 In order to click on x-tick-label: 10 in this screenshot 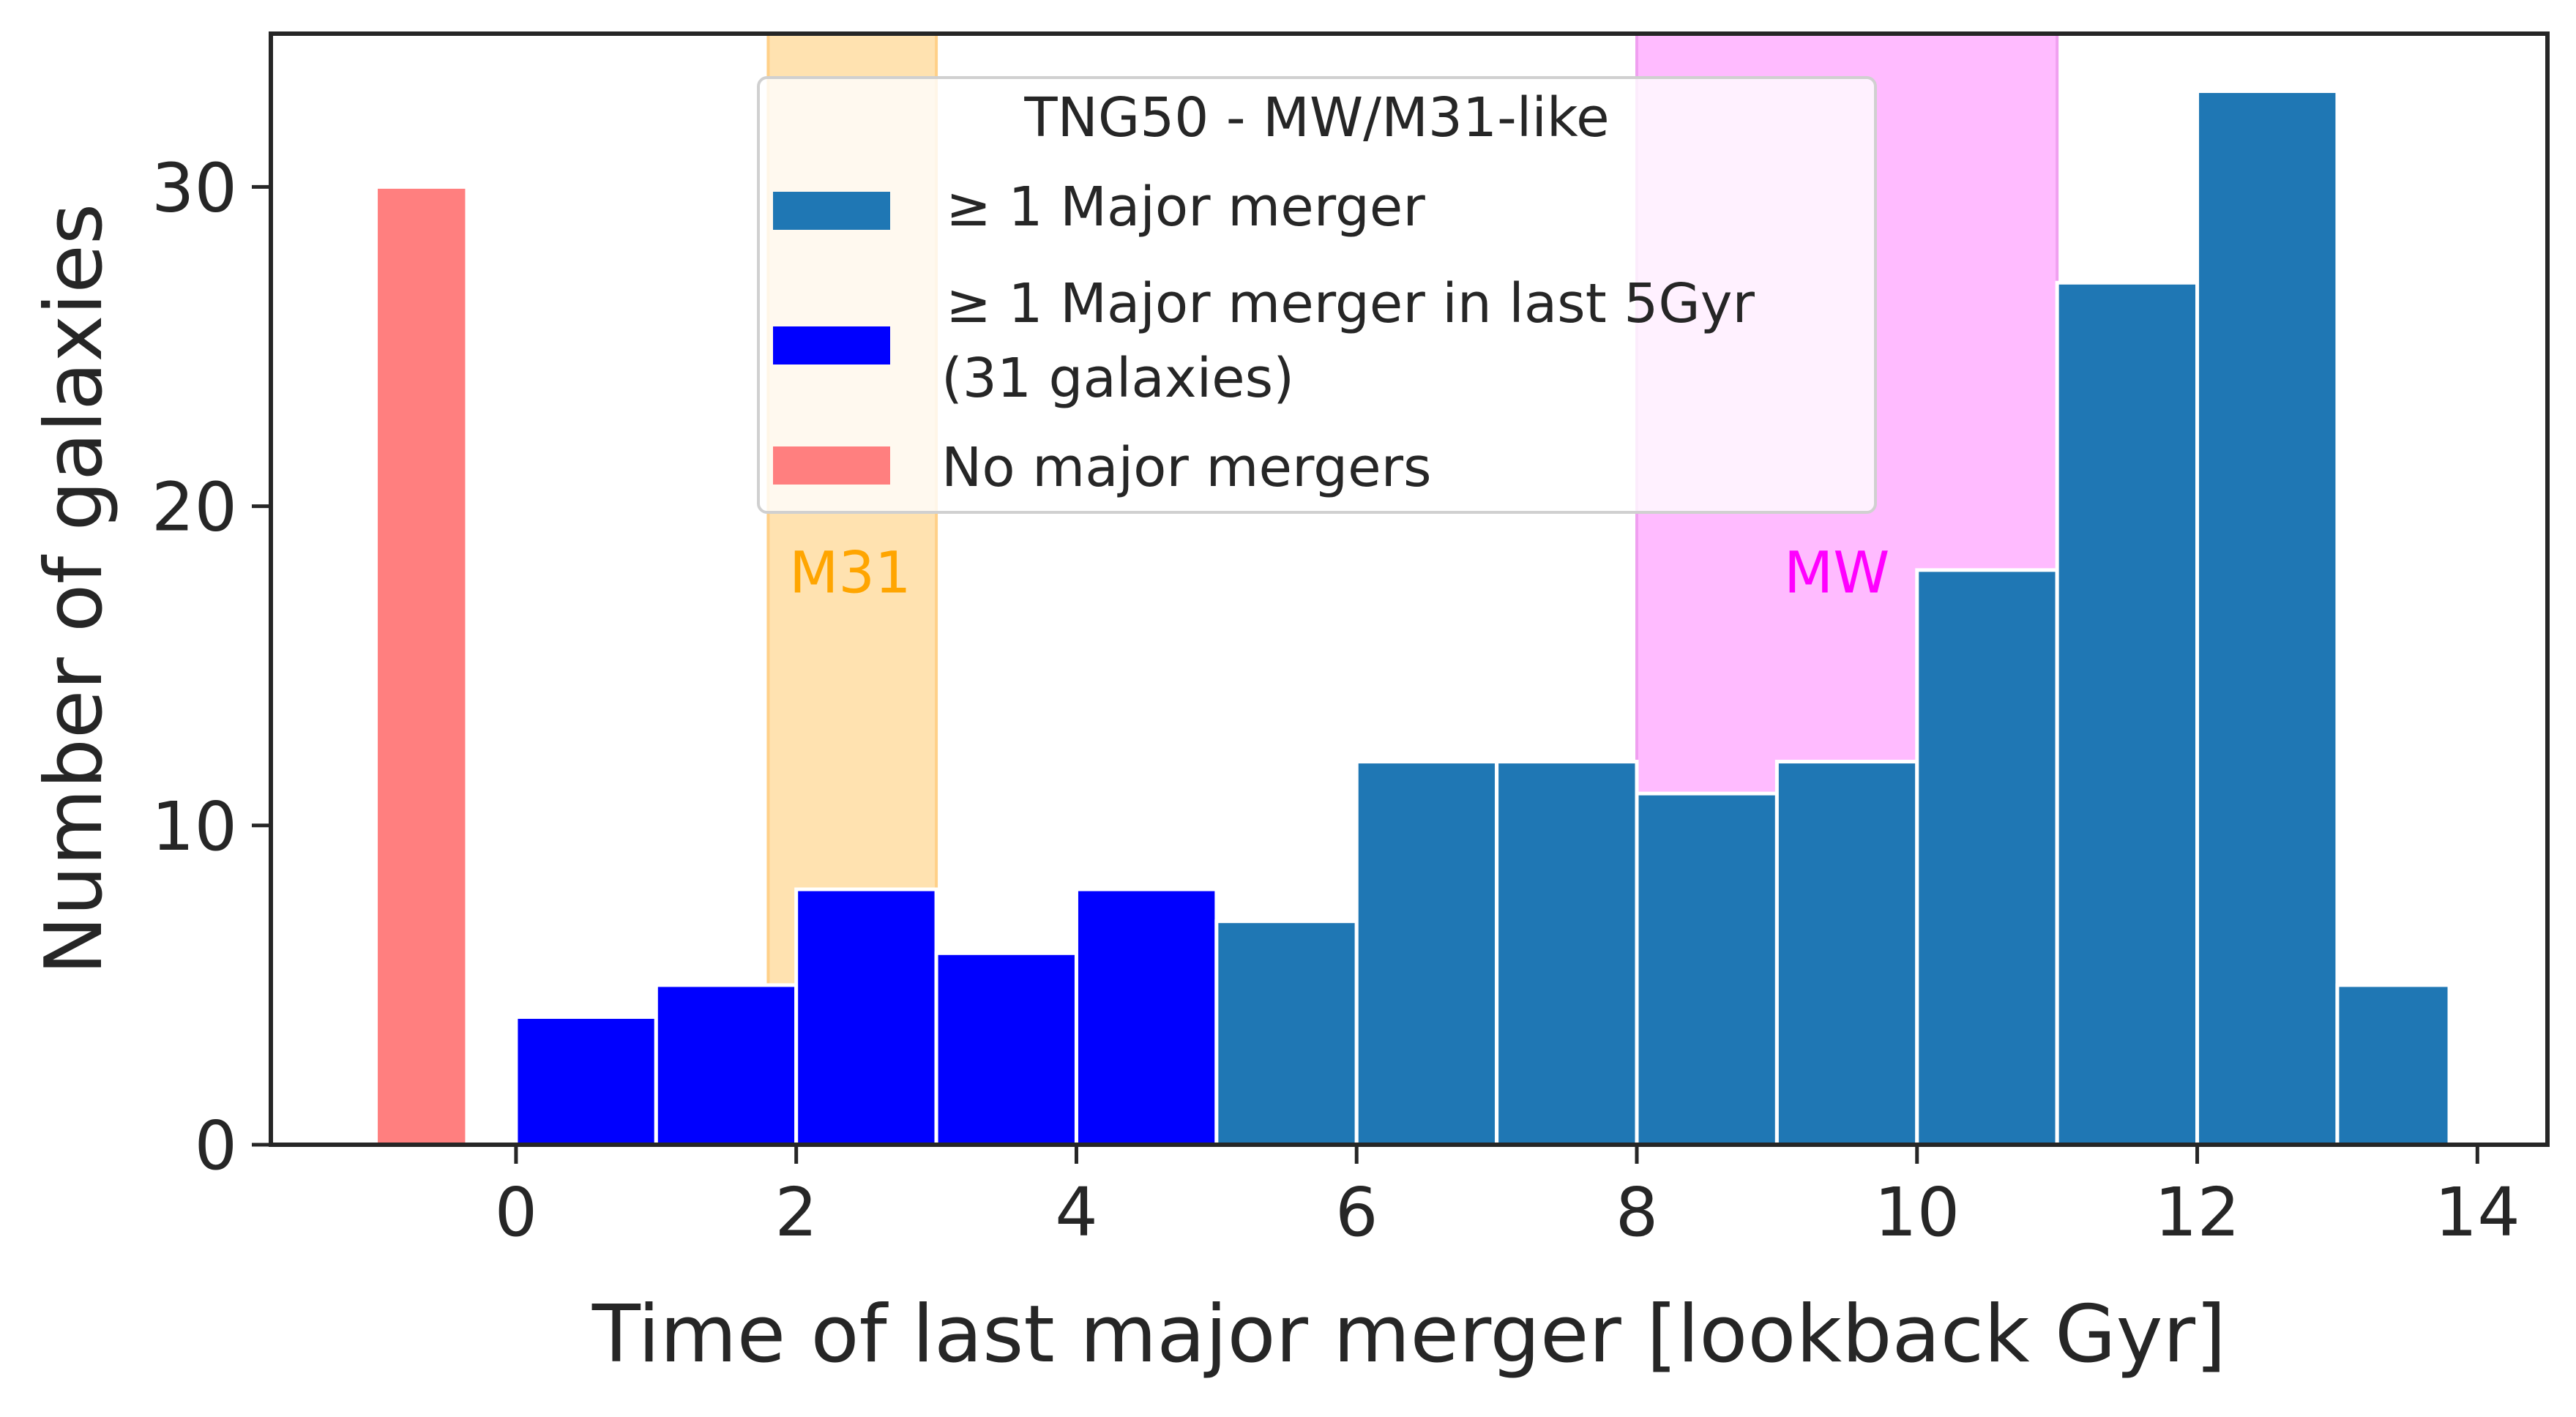, I will do `click(1917, 1212)`.